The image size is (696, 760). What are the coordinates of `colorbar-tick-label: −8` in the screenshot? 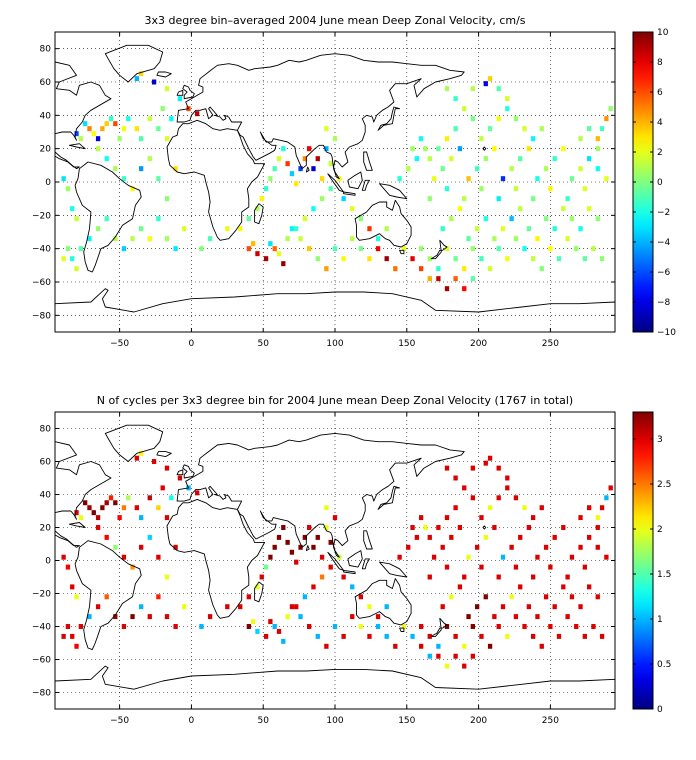 It's located at (664, 303).